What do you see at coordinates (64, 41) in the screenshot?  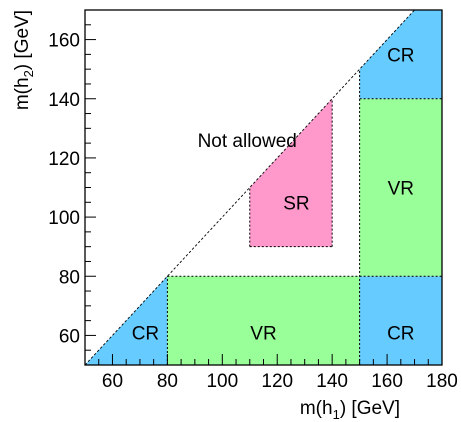 I see `y-tick-label-160: 160` at bounding box center [64, 41].